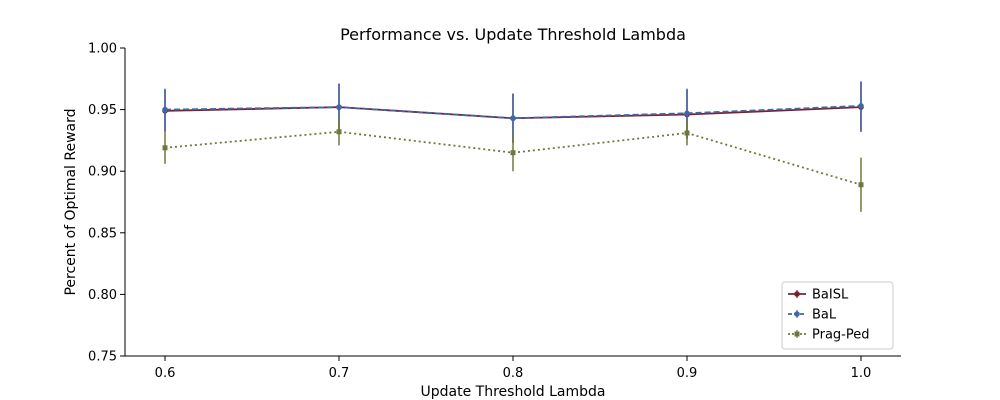 Image resolution: width=1000 pixels, height=400 pixels. I want to click on y-tick-label: 0.90, so click(102, 172).